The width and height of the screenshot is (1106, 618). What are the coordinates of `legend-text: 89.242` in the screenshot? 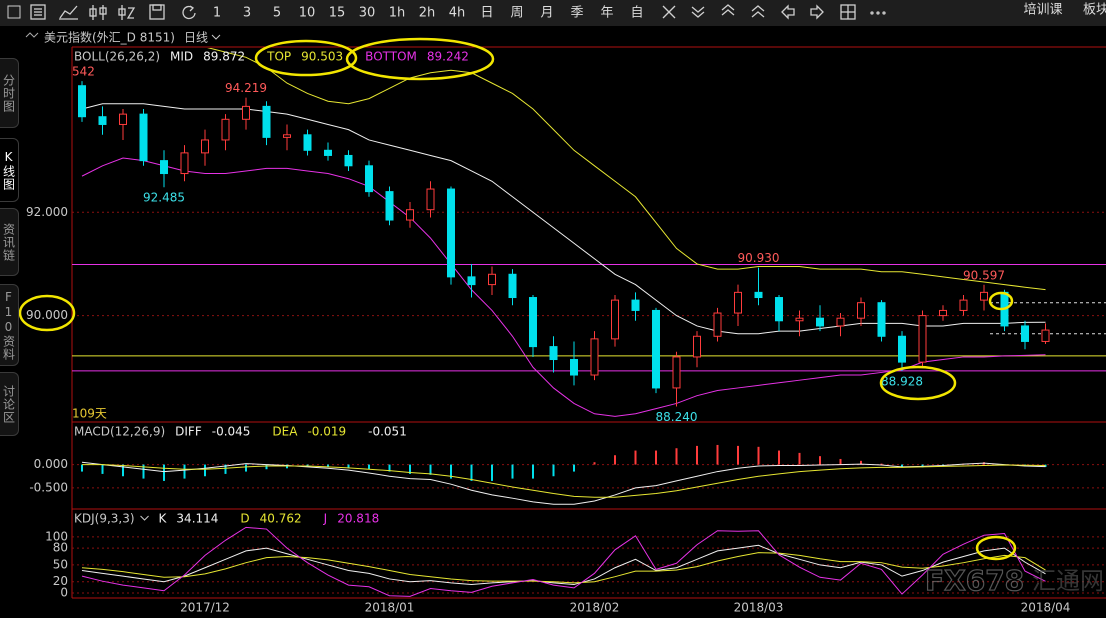 It's located at (448, 57).